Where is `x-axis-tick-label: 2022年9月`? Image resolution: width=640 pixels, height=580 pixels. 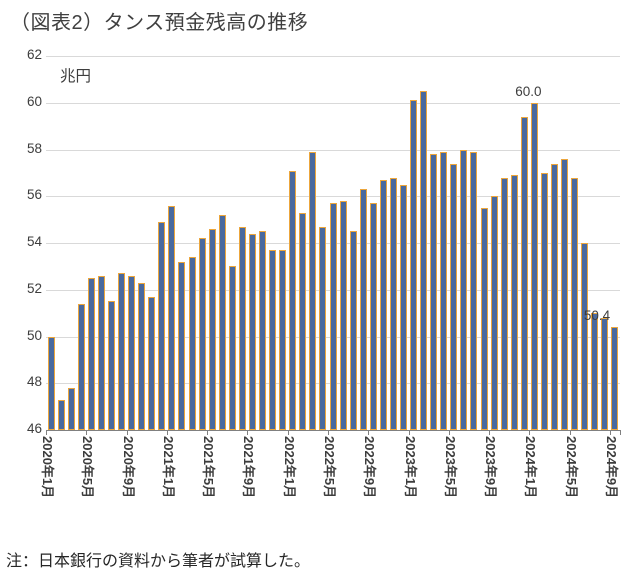 x-axis-tick-label: 2022年9月 is located at coordinates (370, 467).